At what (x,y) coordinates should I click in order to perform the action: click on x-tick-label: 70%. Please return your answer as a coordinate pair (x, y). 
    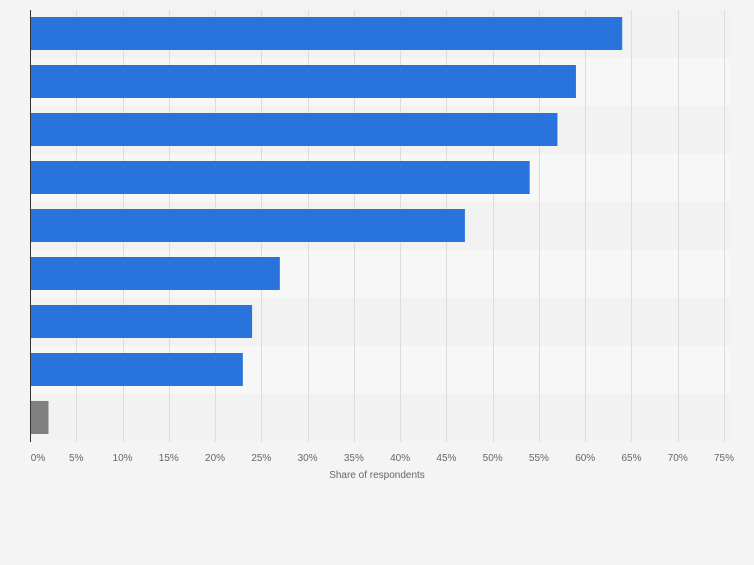
    Looking at the image, I should click on (678, 458).